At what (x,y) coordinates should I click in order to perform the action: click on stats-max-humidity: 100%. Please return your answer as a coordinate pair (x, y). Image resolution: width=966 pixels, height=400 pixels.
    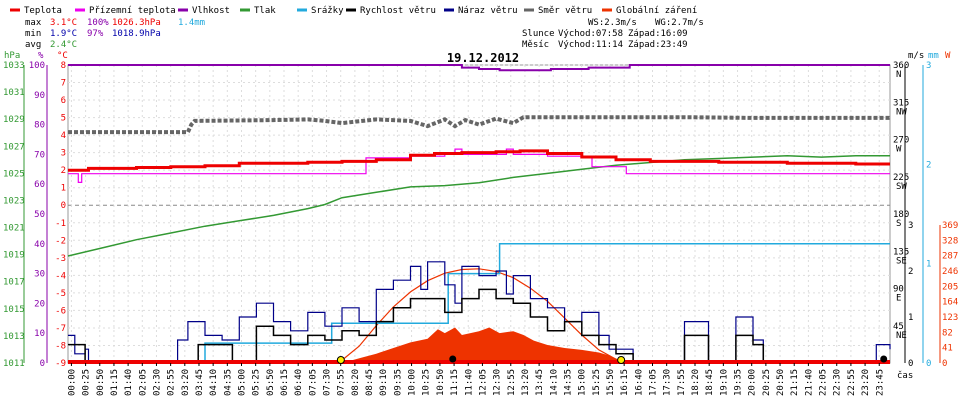
    Looking at the image, I should click on (98, 23).